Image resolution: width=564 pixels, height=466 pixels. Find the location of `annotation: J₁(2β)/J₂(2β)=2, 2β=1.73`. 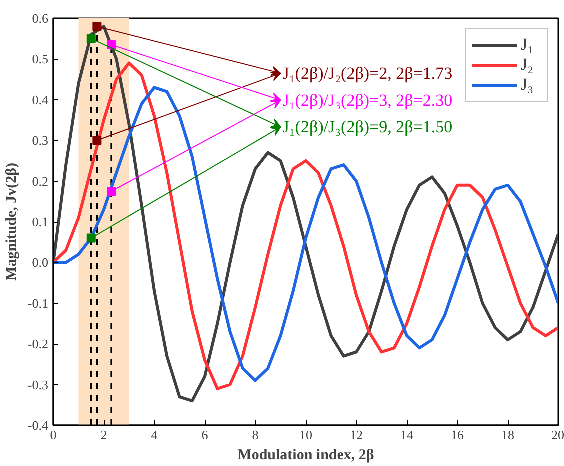

annotation: J₁(2β)/J₂(2β)=2, 2β=1.73 is located at coordinates (367, 73).